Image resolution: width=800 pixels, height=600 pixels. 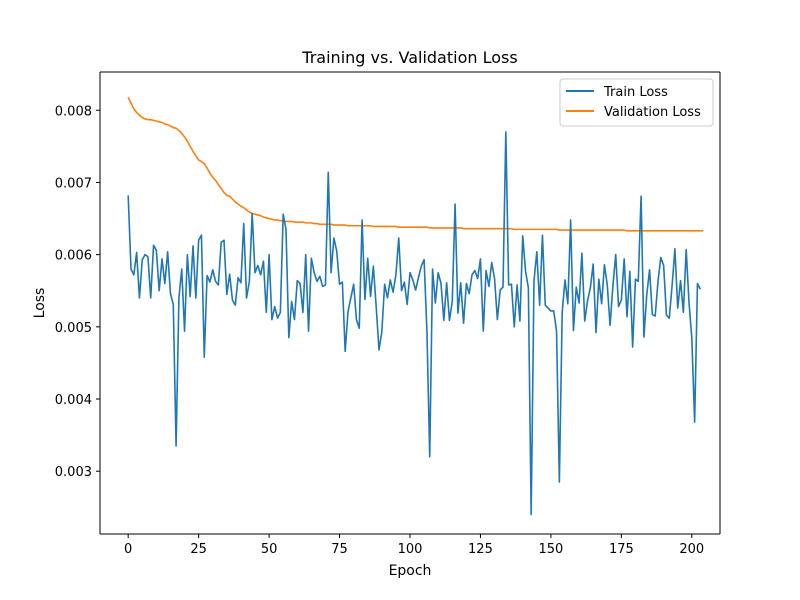 I want to click on x-axis-ticks: 0 25 50 75 100 125 150 175 200, so click(x=414, y=545).